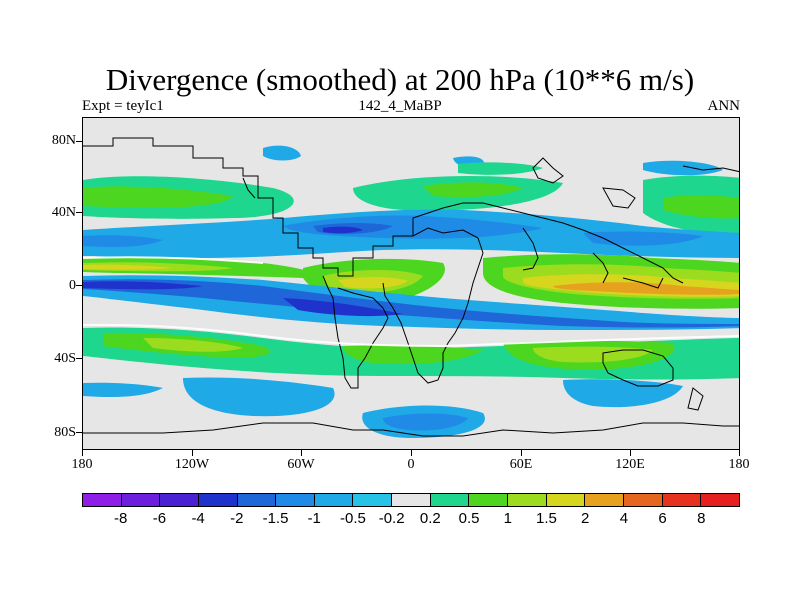 The image size is (800, 600). Describe the element at coordinates (507, 518) in the screenshot. I see `legend-label: 1` at that location.